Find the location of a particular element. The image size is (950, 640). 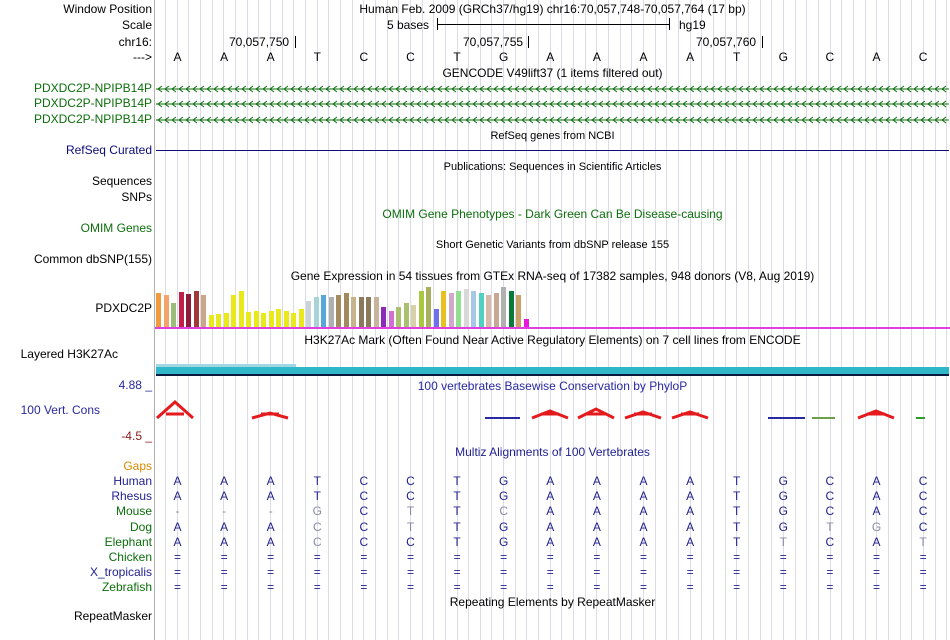

species-label-rhesus: Rhesus is located at coordinates (131, 496).